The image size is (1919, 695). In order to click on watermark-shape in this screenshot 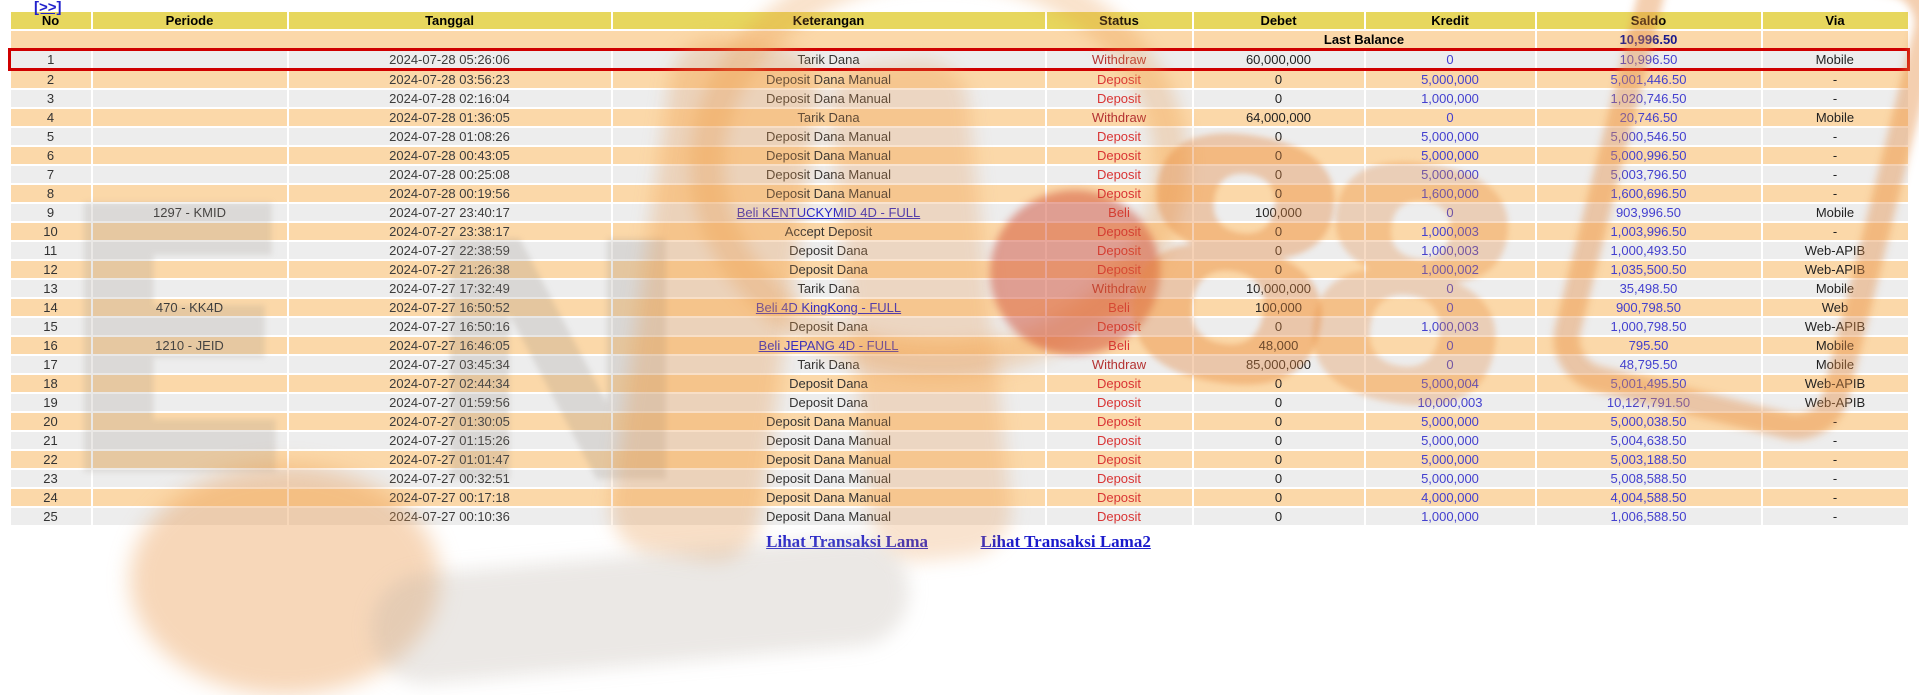, I will do `click(640, 610)`.